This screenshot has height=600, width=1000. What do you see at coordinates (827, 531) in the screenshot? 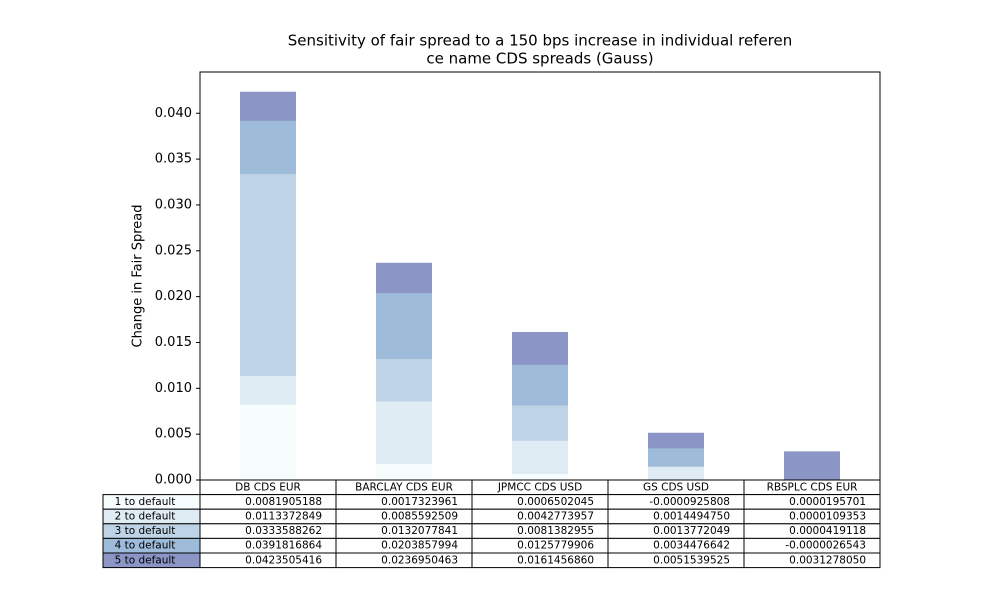
I see `table-value: 0.0000419118` at bounding box center [827, 531].